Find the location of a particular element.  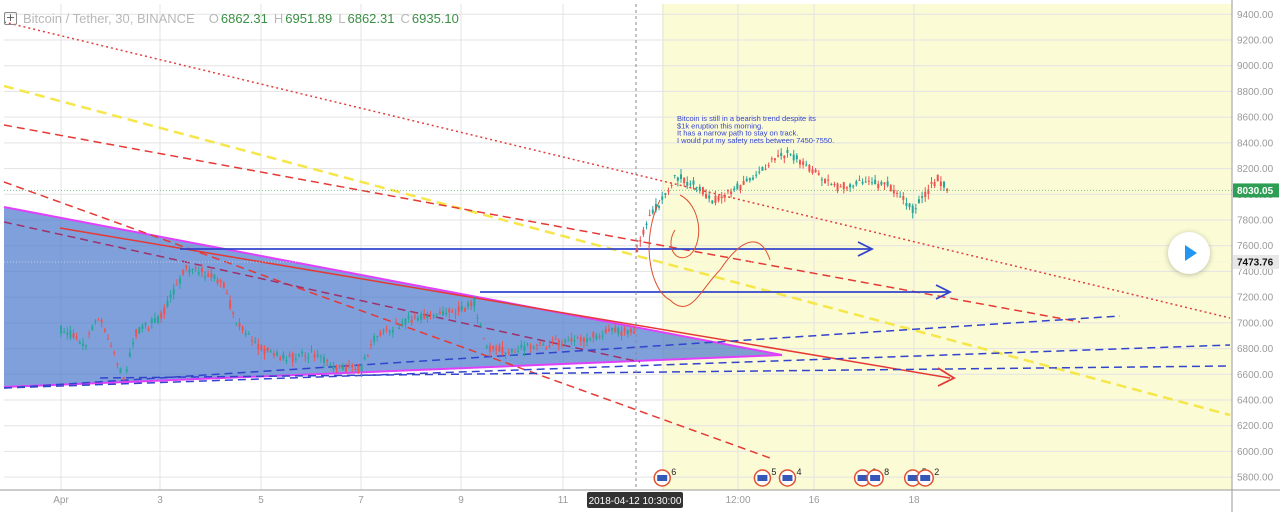

drawing-doodle is located at coordinates (709, 253).